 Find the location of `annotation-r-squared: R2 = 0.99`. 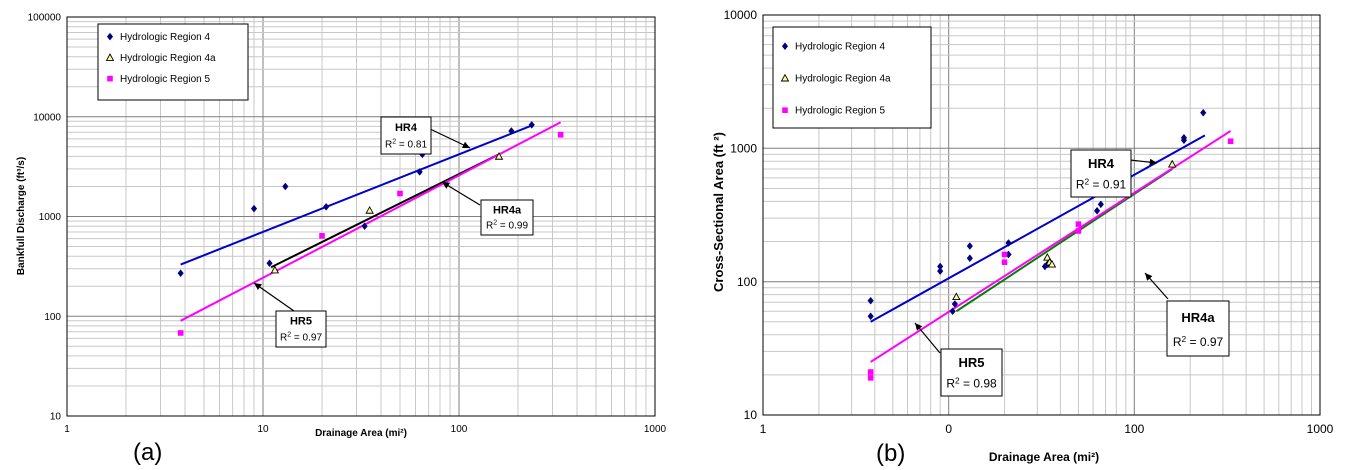

annotation-r-squared: R2 = 0.99 is located at coordinates (507, 226).